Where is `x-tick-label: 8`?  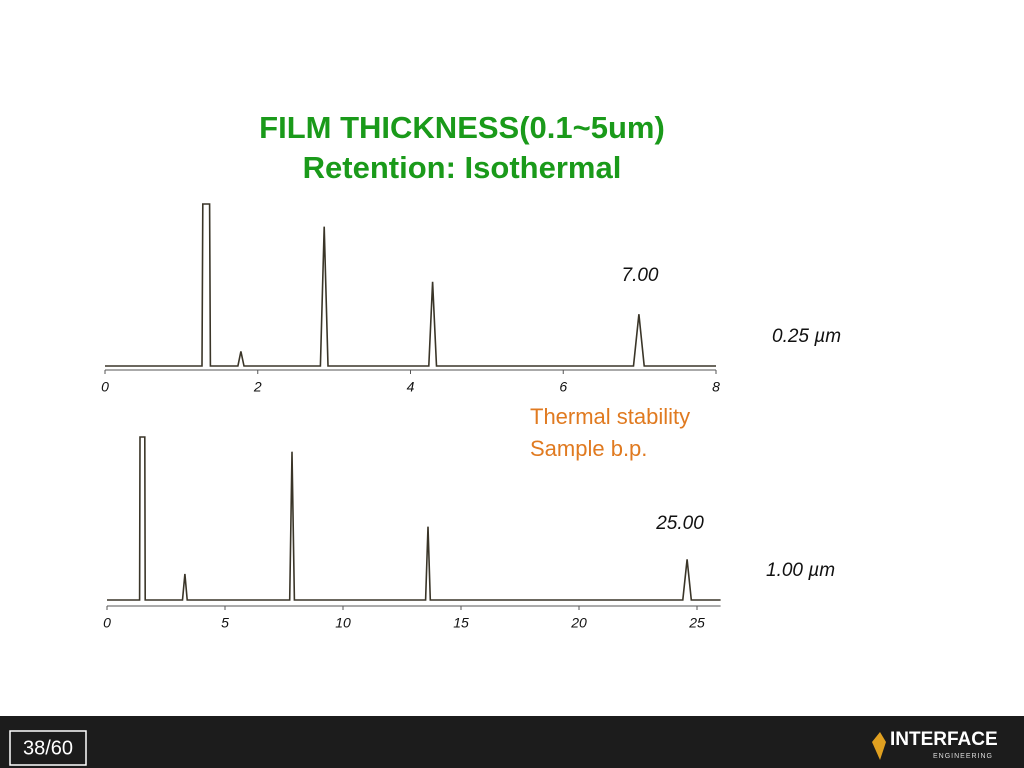
x-tick-label: 8 is located at coordinates (716, 387).